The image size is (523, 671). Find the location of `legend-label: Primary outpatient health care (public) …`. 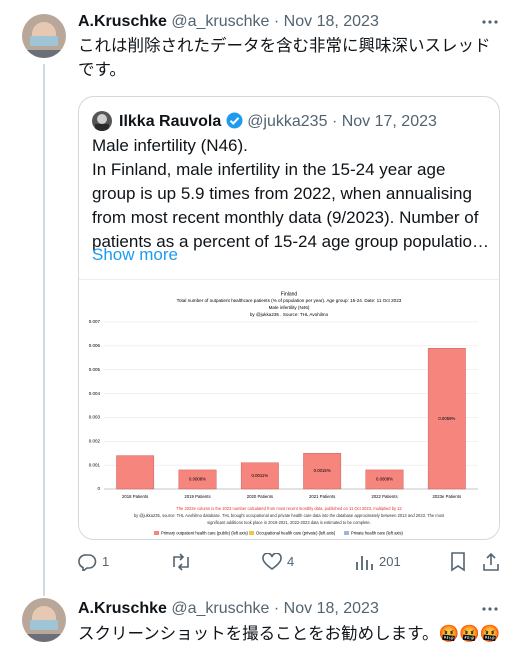

legend-label: Primary outpatient health care (public) … is located at coordinates (205, 533).